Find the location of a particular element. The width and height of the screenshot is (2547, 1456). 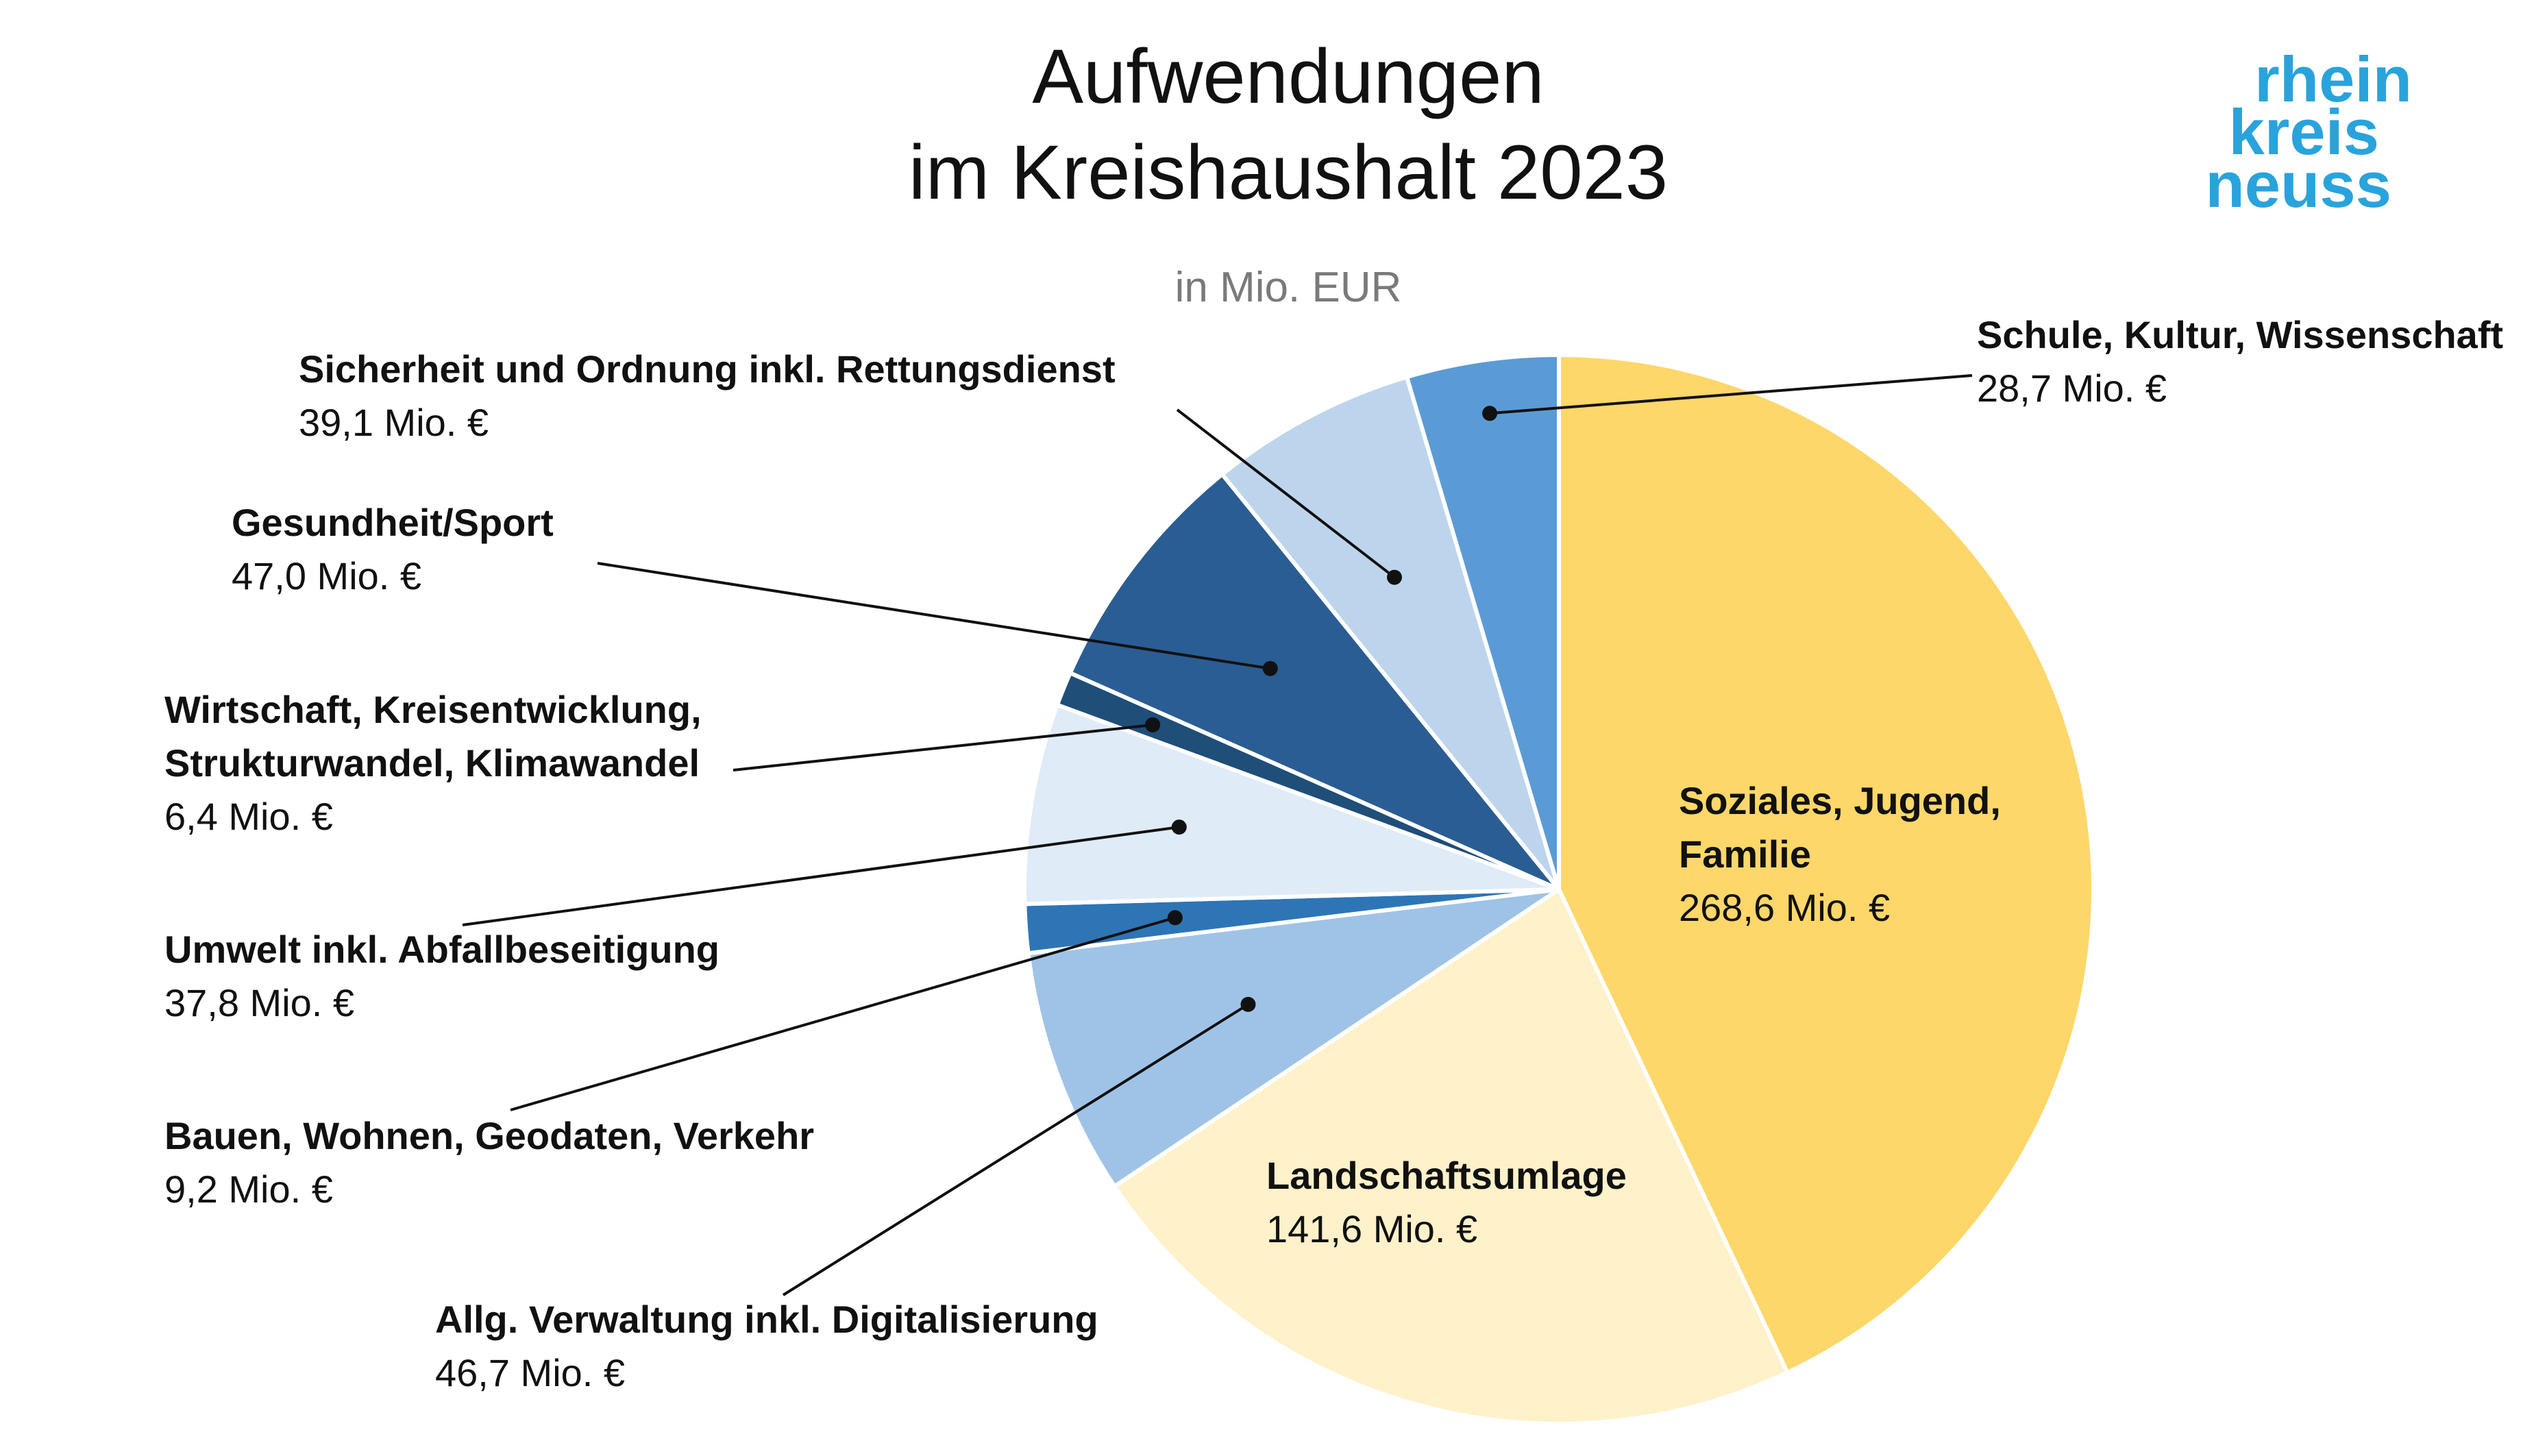

slice-label-name: Allg. Verwaltung inkl. Digitalisierung is located at coordinates (766, 1319).